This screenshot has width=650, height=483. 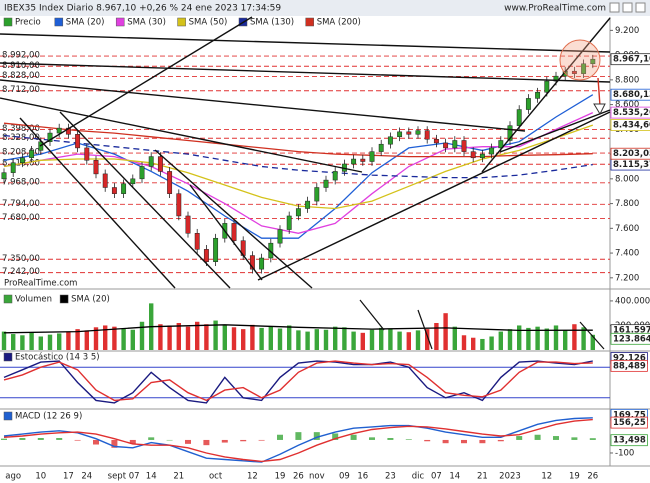 I want to click on x-tick-label: 09, so click(x=344, y=477).